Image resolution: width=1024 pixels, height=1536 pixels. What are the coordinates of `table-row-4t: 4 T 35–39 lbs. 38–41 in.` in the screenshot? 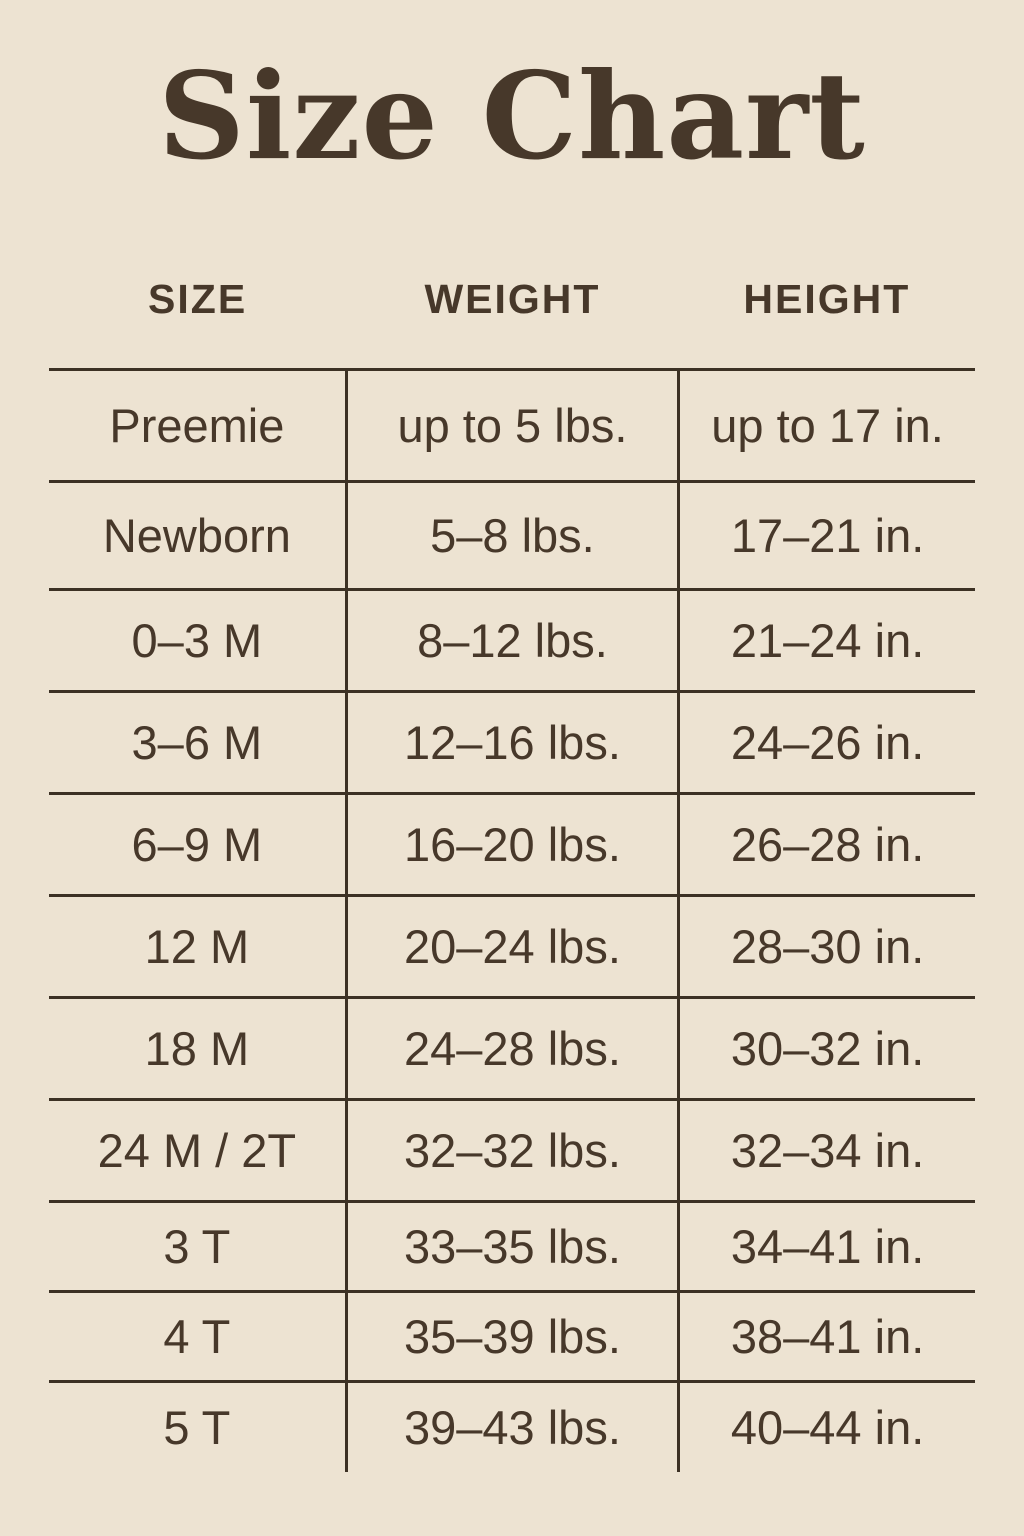 It's located at (512, 1337).